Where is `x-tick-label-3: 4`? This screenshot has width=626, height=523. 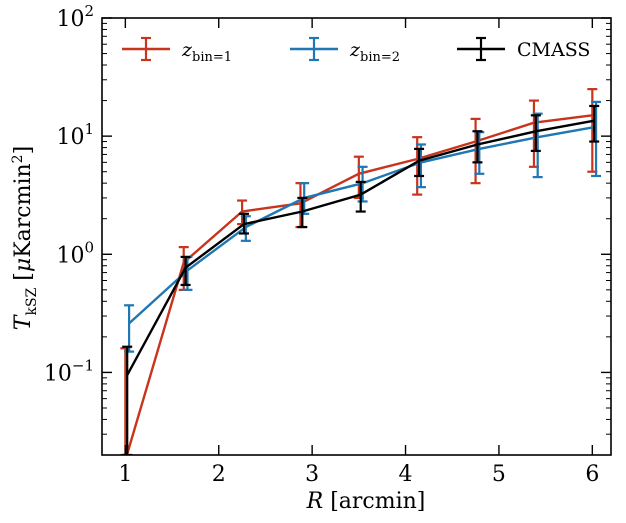 x-tick-label-3: 4 is located at coordinates (406, 474).